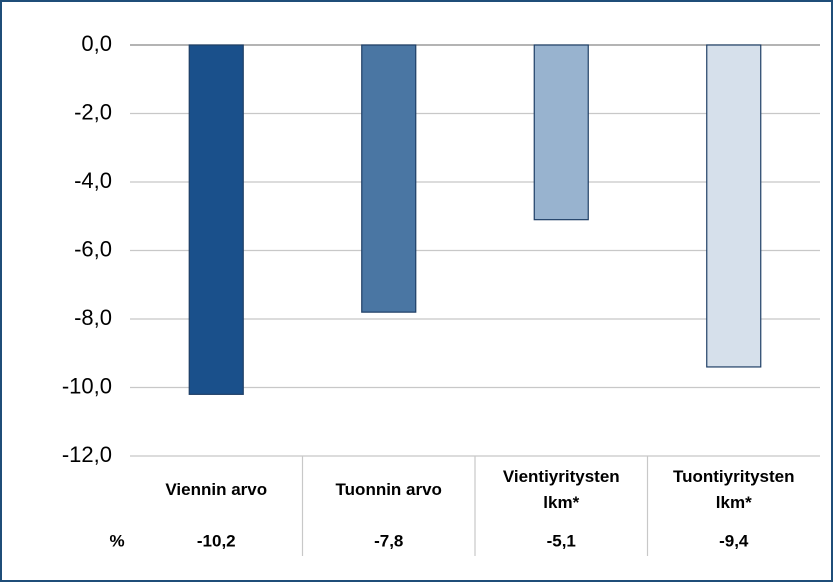 This screenshot has height=582, width=833. What do you see at coordinates (93, 317) in the screenshot?
I see `y-tick-label: -8,0` at bounding box center [93, 317].